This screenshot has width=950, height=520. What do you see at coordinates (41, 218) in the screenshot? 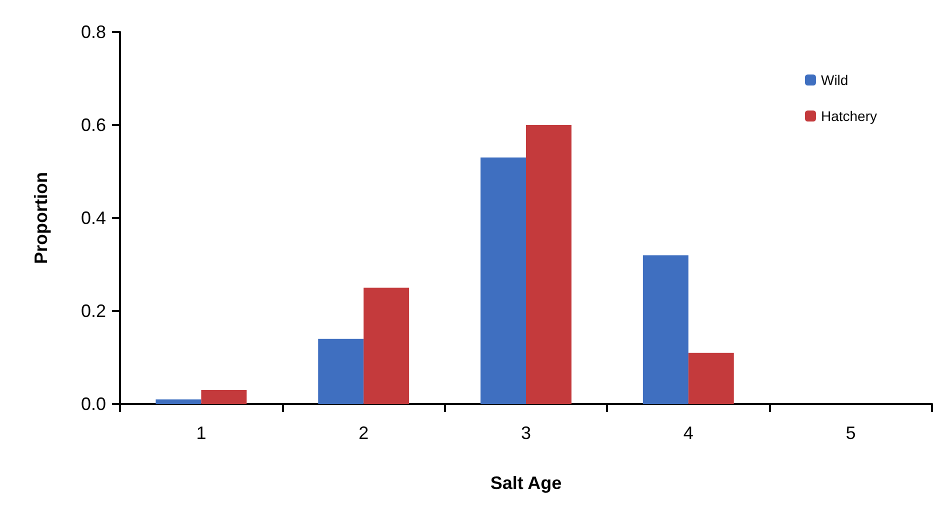
I see `y-axis-title: Proportion` at bounding box center [41, 218].